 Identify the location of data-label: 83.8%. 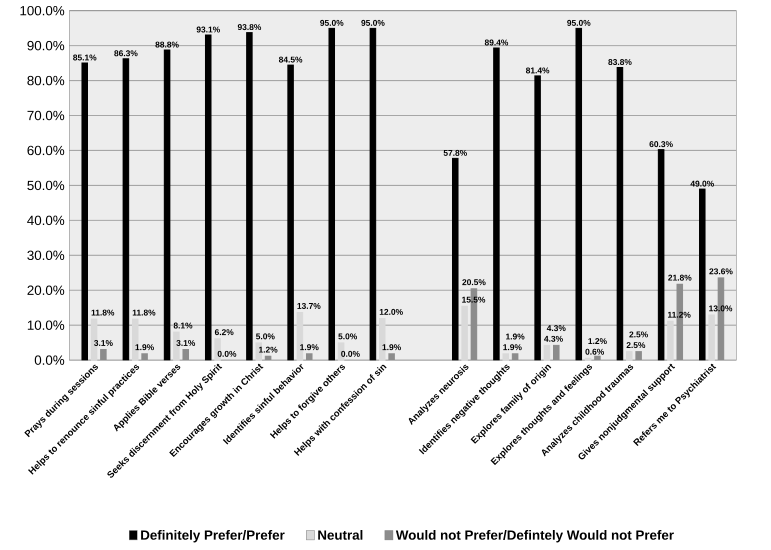
(620, 62).